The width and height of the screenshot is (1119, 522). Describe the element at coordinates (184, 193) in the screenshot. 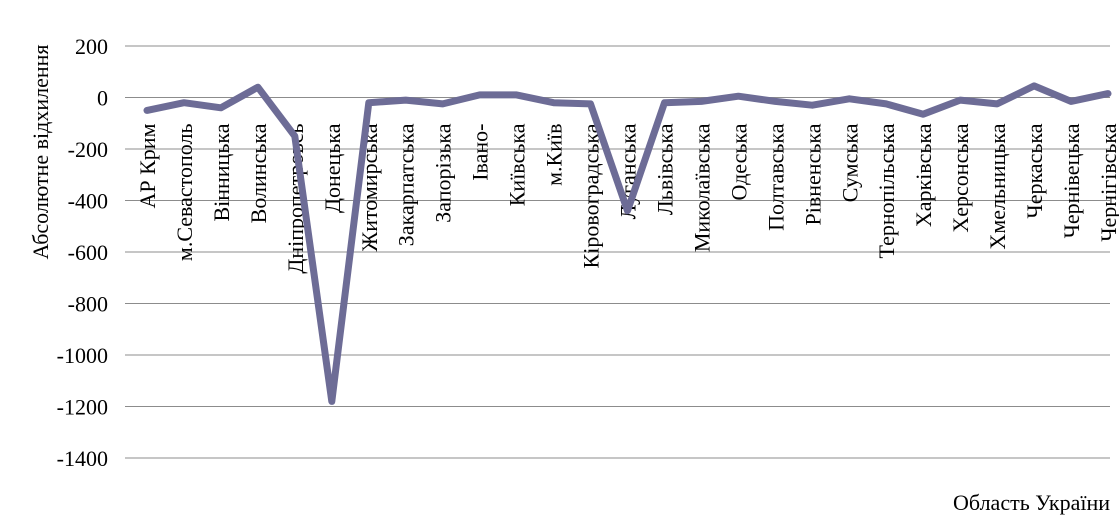

I see `x-tick-label: м.Севастополь` at that location.